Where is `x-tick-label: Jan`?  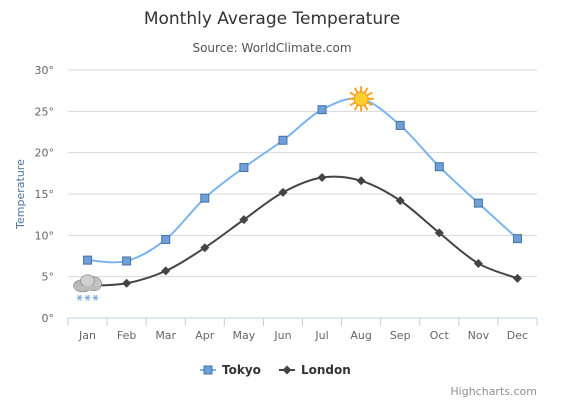 x-tick-label: Jan is located at coordinates (87, 335).